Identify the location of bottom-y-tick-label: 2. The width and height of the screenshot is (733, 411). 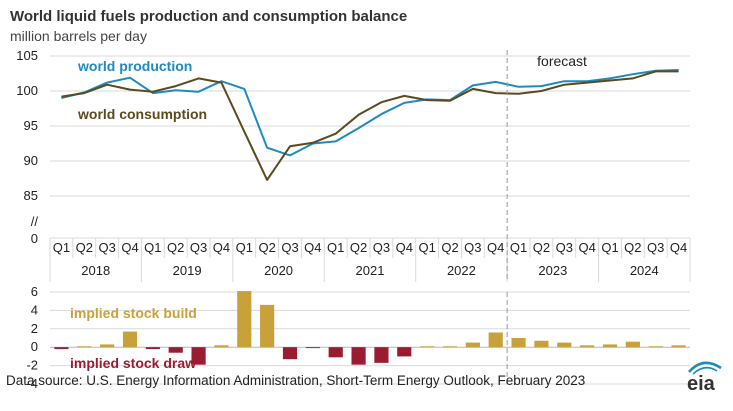
(34, 328).